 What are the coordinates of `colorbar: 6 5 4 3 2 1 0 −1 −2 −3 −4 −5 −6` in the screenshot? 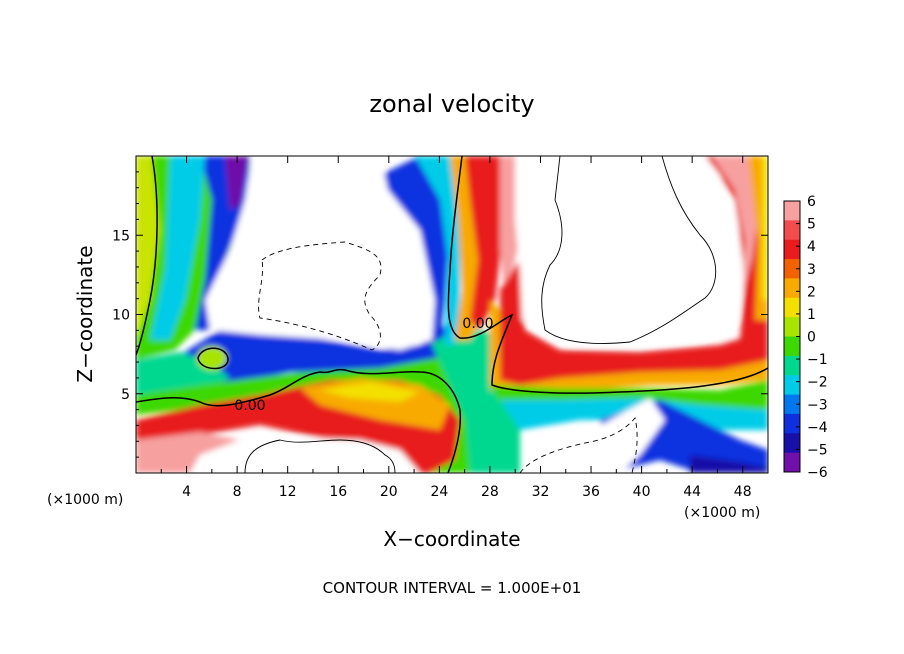 It's located at (805, 337).